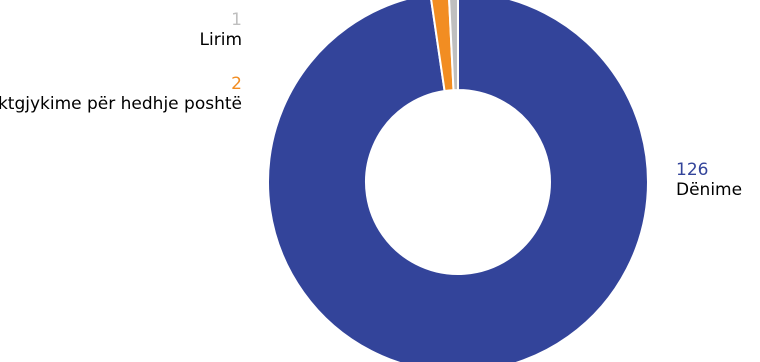 This screenshot has width=760, height=362. I want to click on data-label-lirim-value: 1, so click(236, 20).